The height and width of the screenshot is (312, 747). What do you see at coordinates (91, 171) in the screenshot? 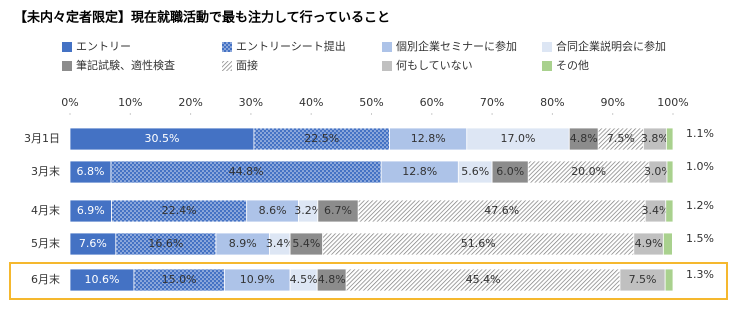
I see `value-label: 6.8%` at bounding box center [91, 171].